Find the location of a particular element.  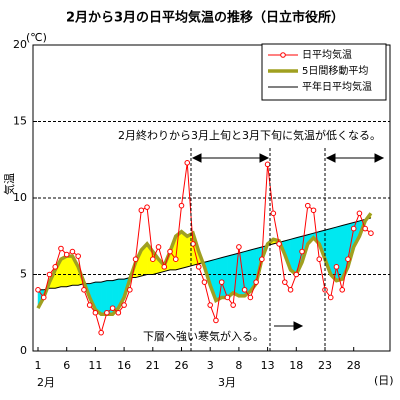

y-tick-label: 10 is located at coordinates (20, 197).